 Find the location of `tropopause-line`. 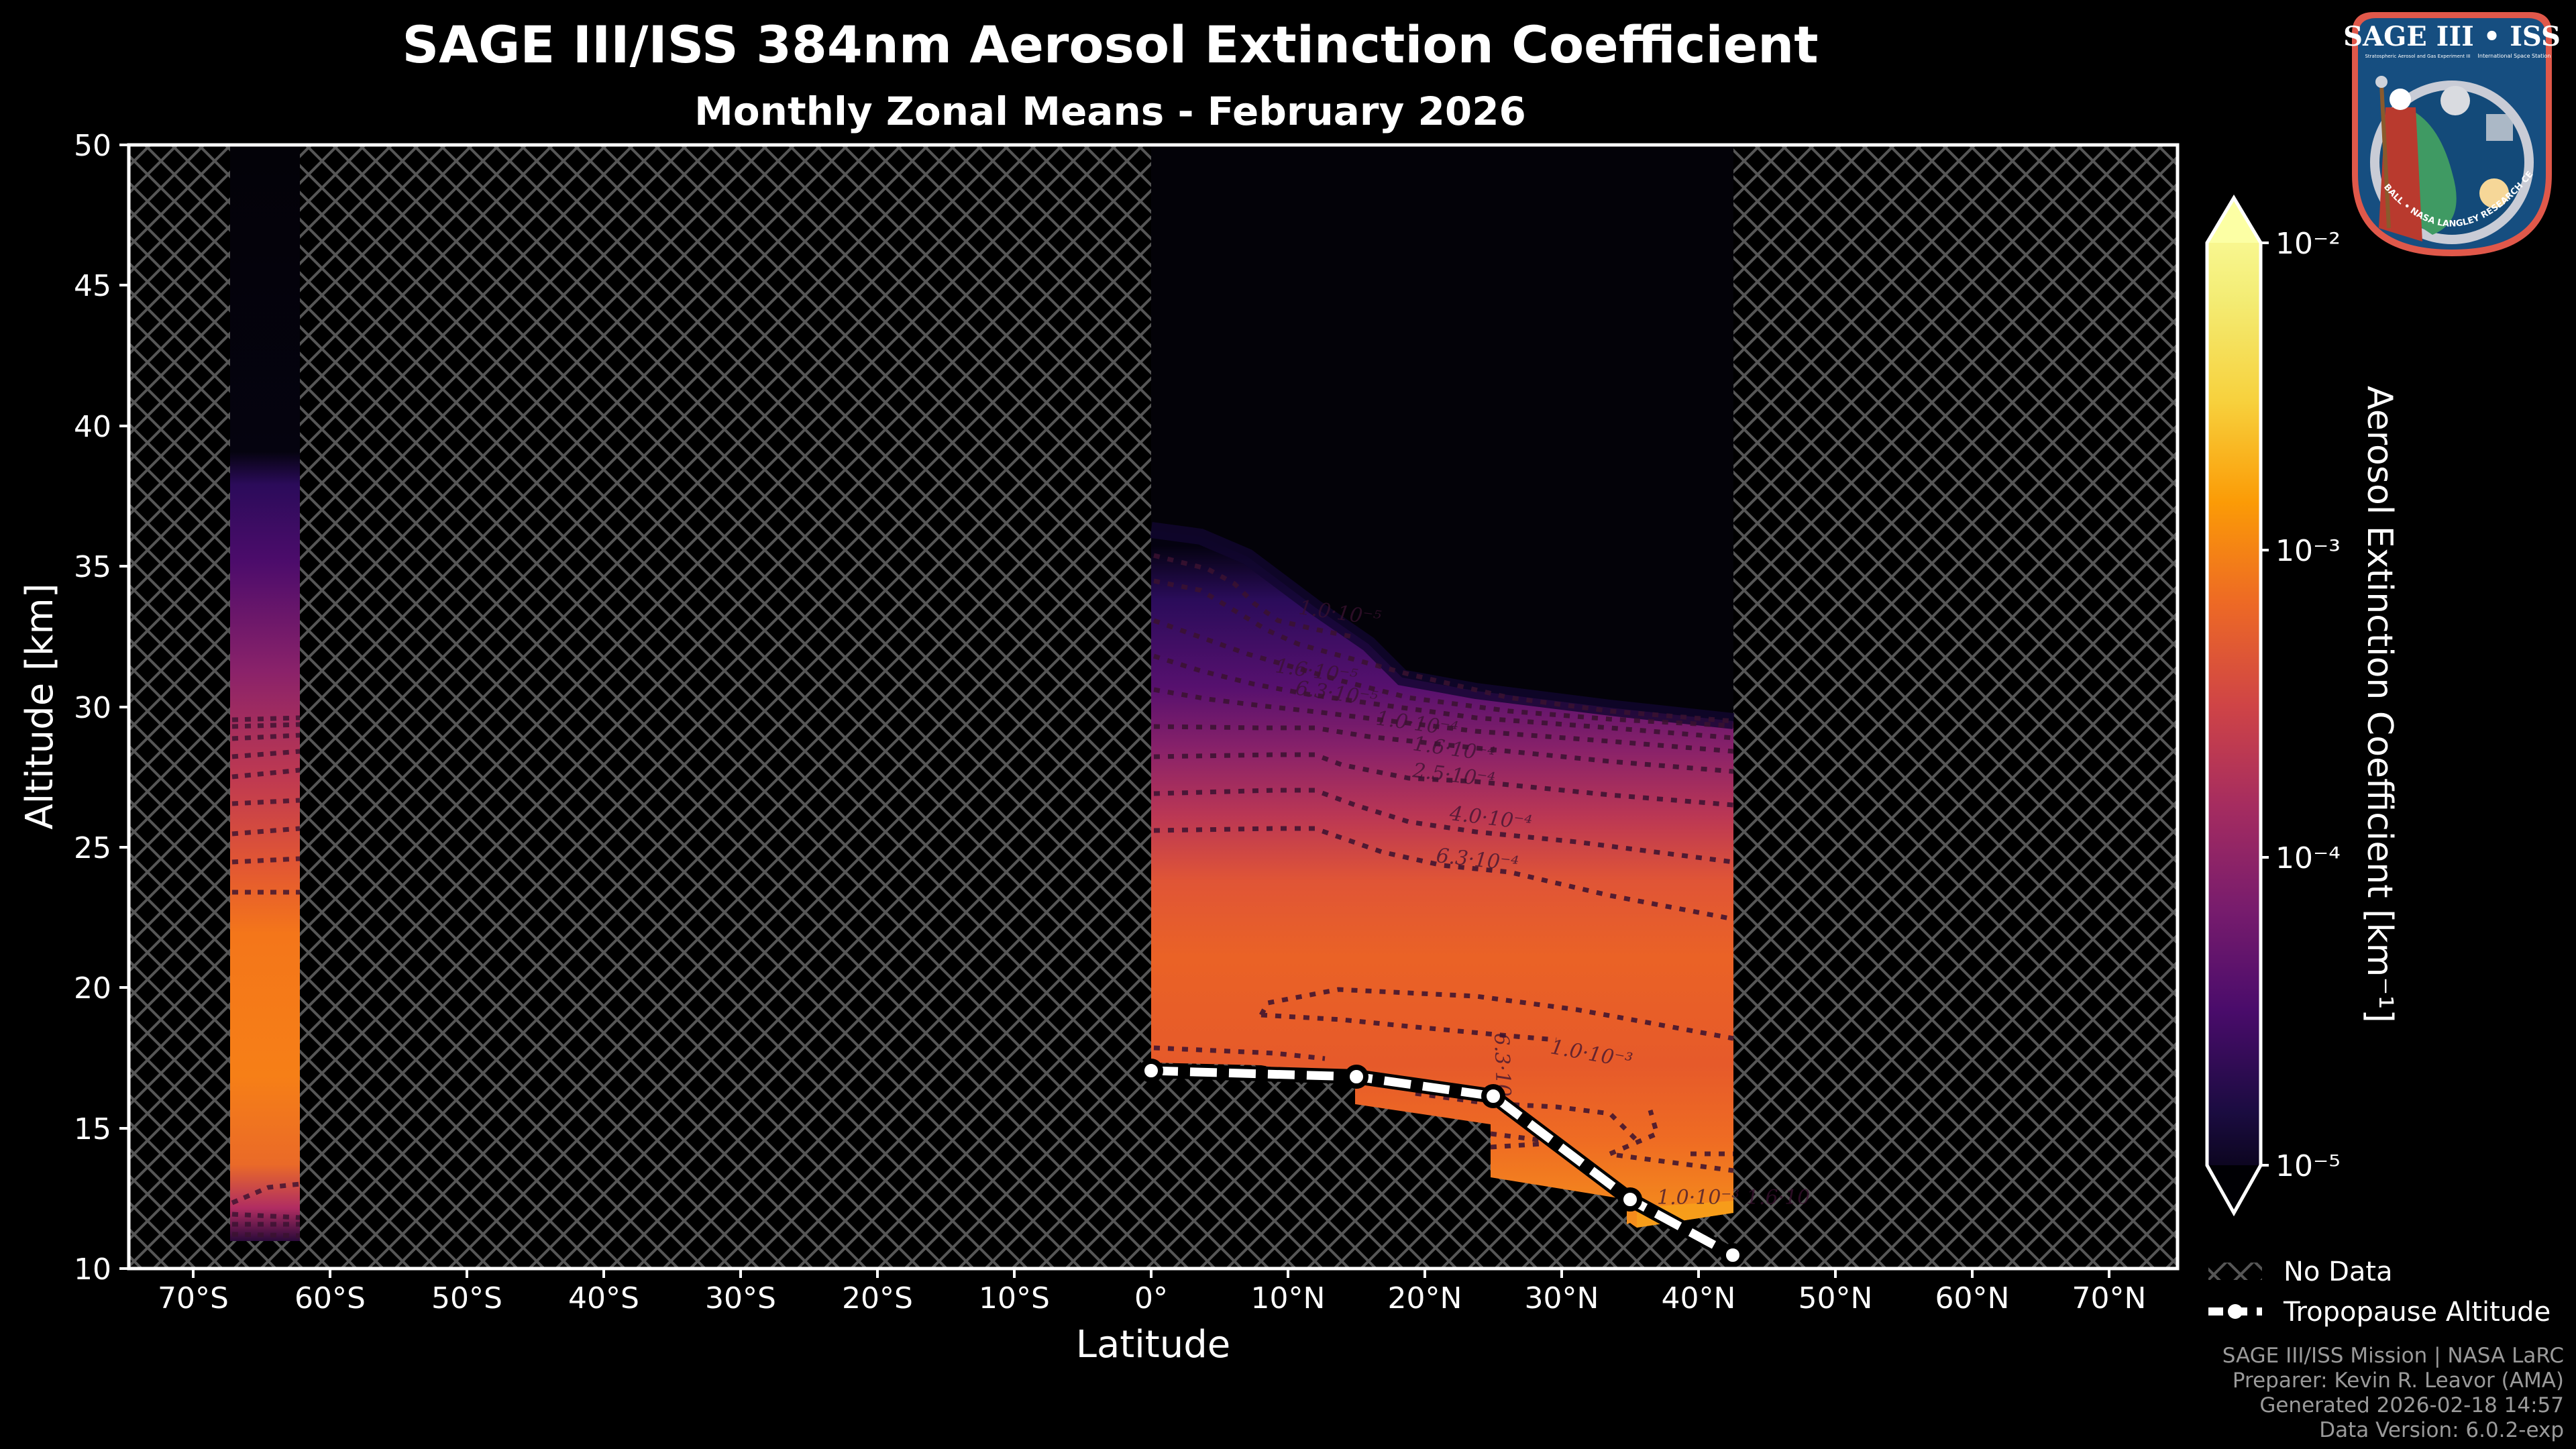

tropopause-line is located at coordinates (1442, 1163).